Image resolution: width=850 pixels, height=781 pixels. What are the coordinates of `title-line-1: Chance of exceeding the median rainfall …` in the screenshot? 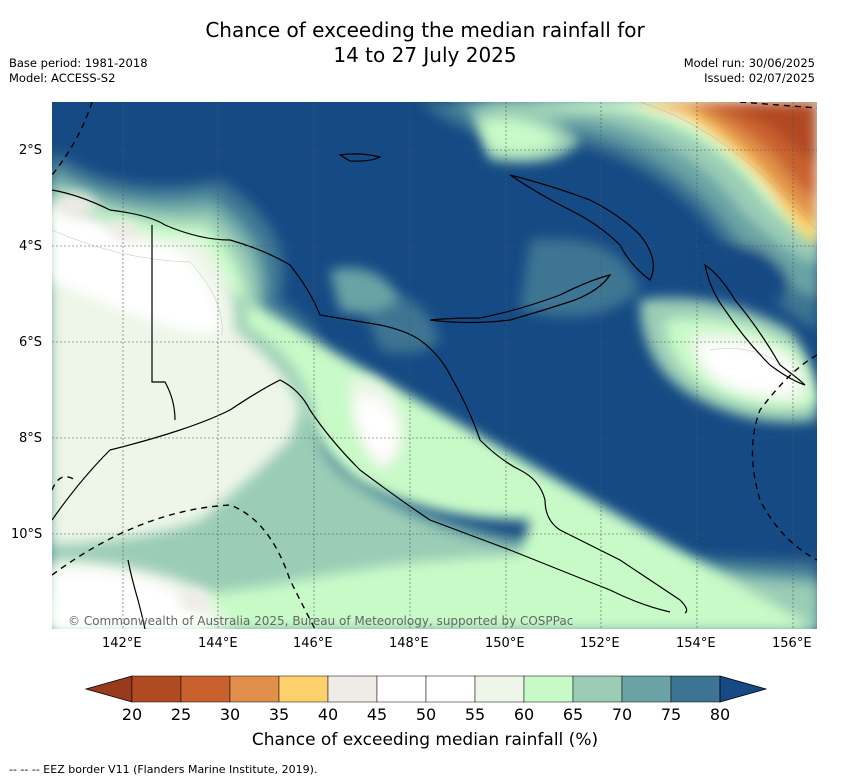 It's located at (425, 30).